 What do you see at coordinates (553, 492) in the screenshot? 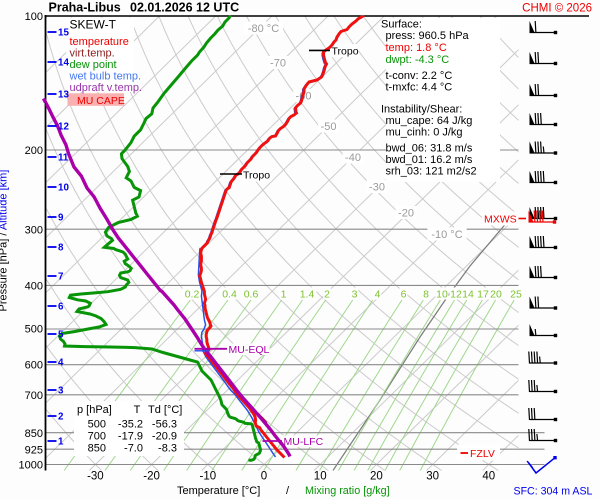
I see `svg-text: SFC: 304 m ASL` at bounding box center [553, 492].